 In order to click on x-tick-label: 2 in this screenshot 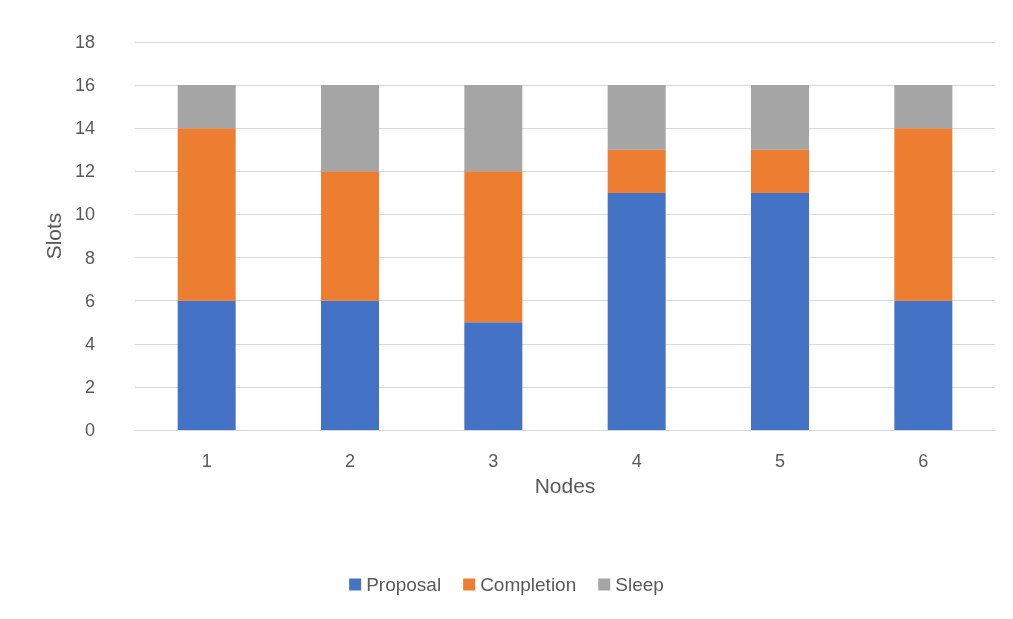, I will do `click(350, 461)`.